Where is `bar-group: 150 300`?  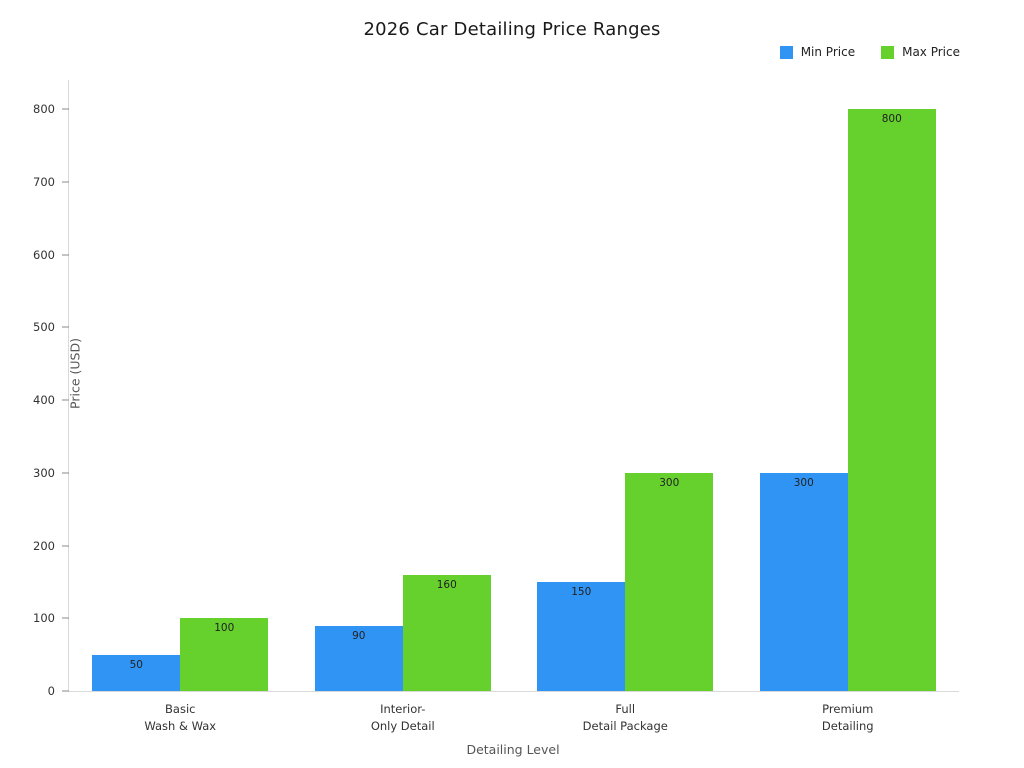
bar-group: 150 300 is located at coordinates (625, 581).